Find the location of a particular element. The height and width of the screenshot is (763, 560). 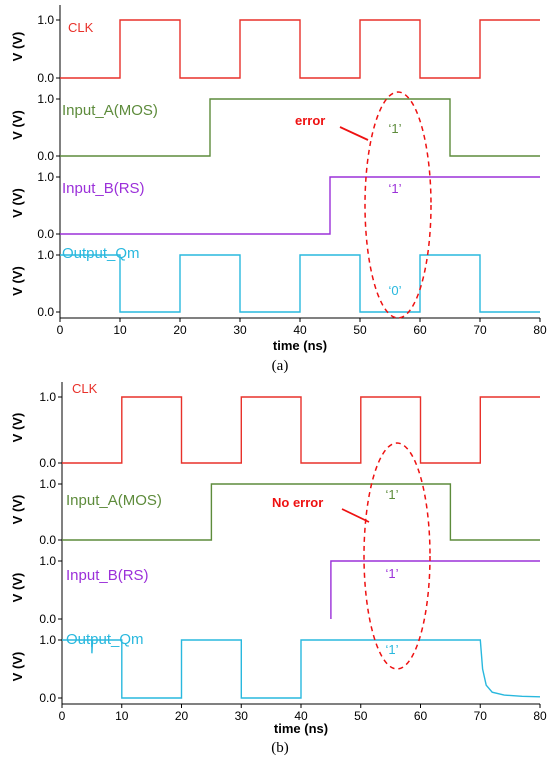

annotation-label: error is located at coordinates (310, 120).